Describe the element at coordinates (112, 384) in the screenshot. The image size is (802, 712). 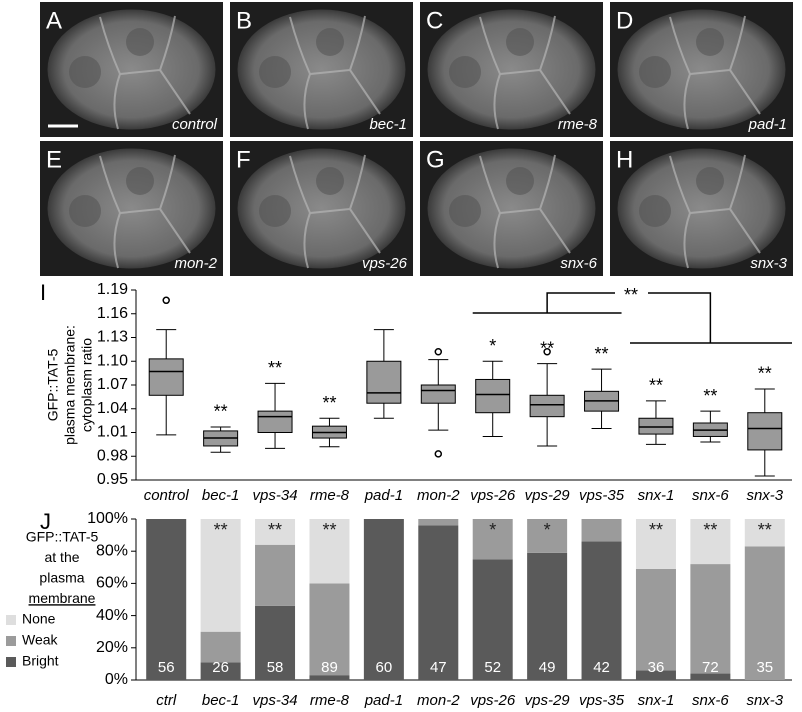
I see `y-tick-label: 1.07` at that location.